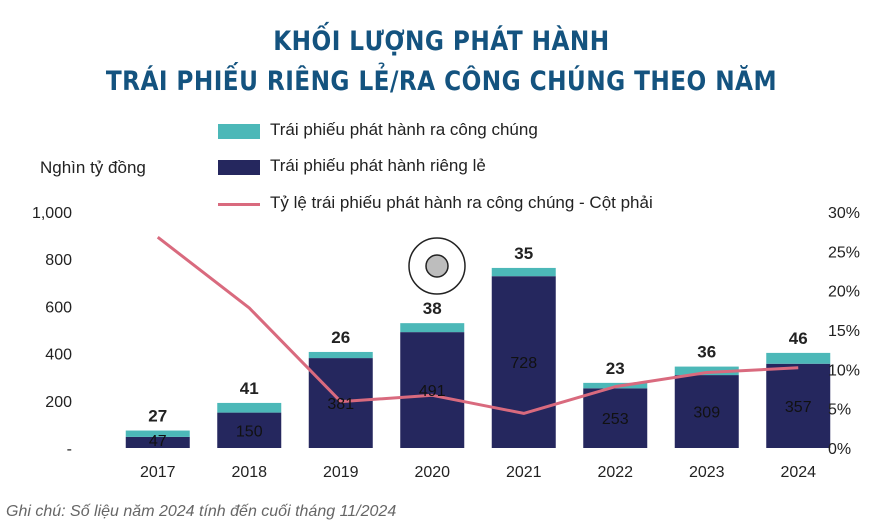  I want to click on scroll-indicator, so click(437, 266).